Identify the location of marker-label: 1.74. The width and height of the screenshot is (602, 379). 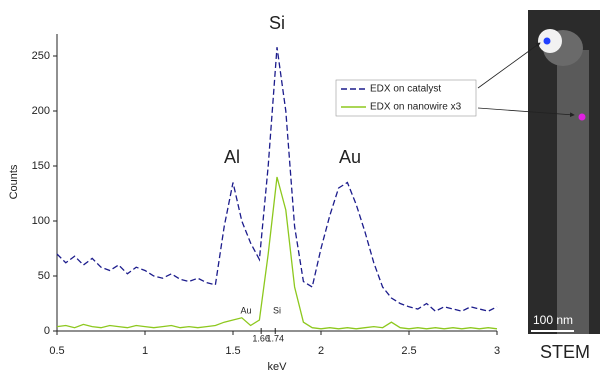
(275, 338).